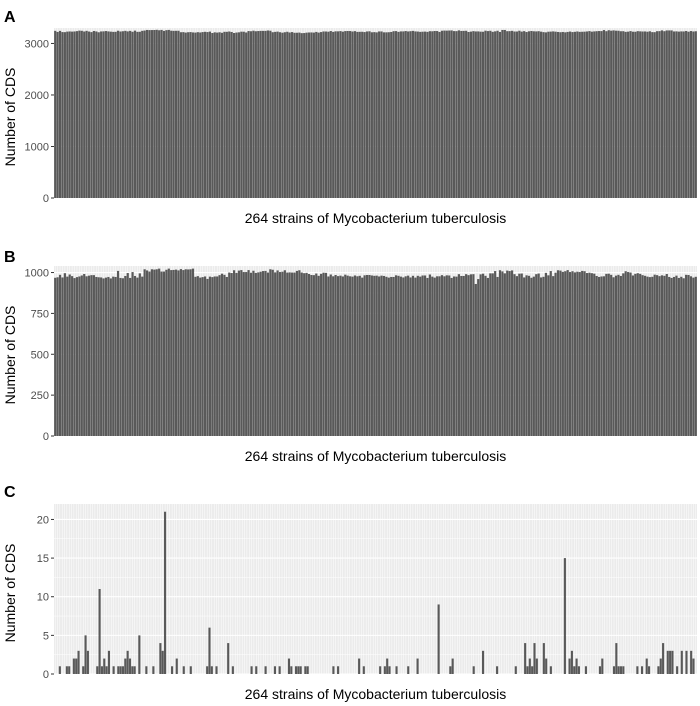 This screenshot has height=706, width=700. I want to click on y-tick-label: 5, so click(46, 636).